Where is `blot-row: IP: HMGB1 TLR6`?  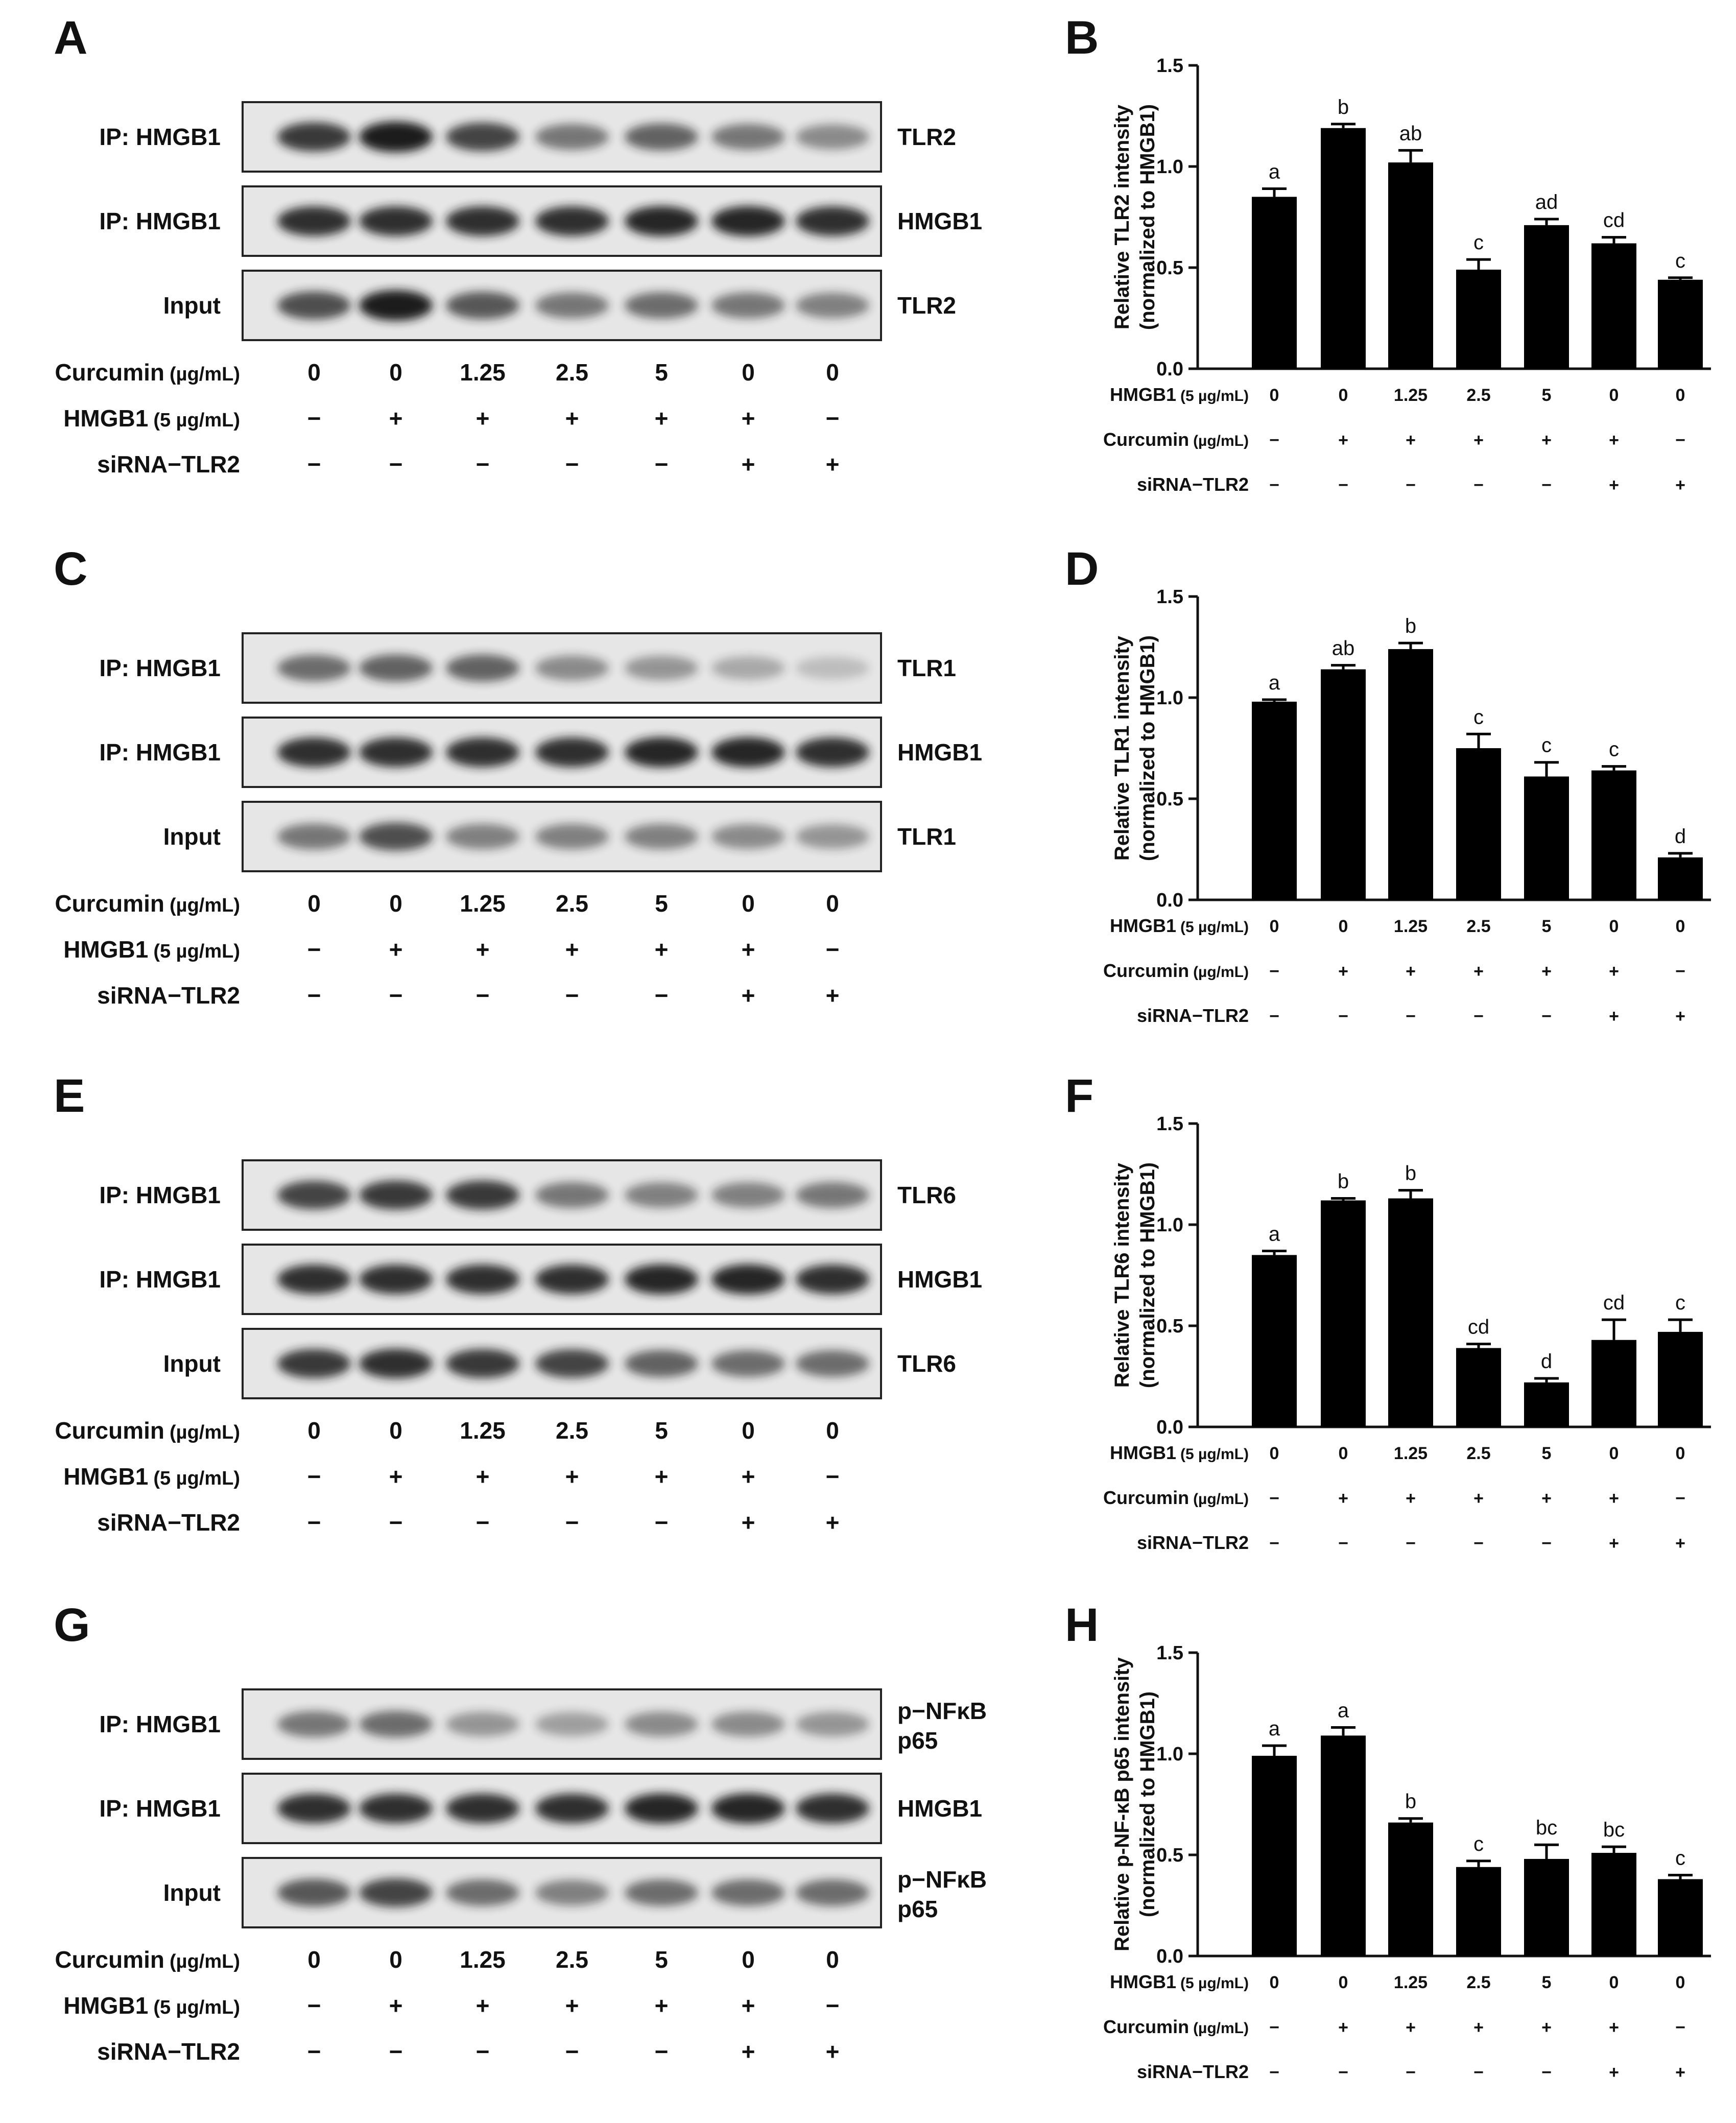 blot-row: IP: HMGB1 TLR6 is located at coordinates (528, 1195).